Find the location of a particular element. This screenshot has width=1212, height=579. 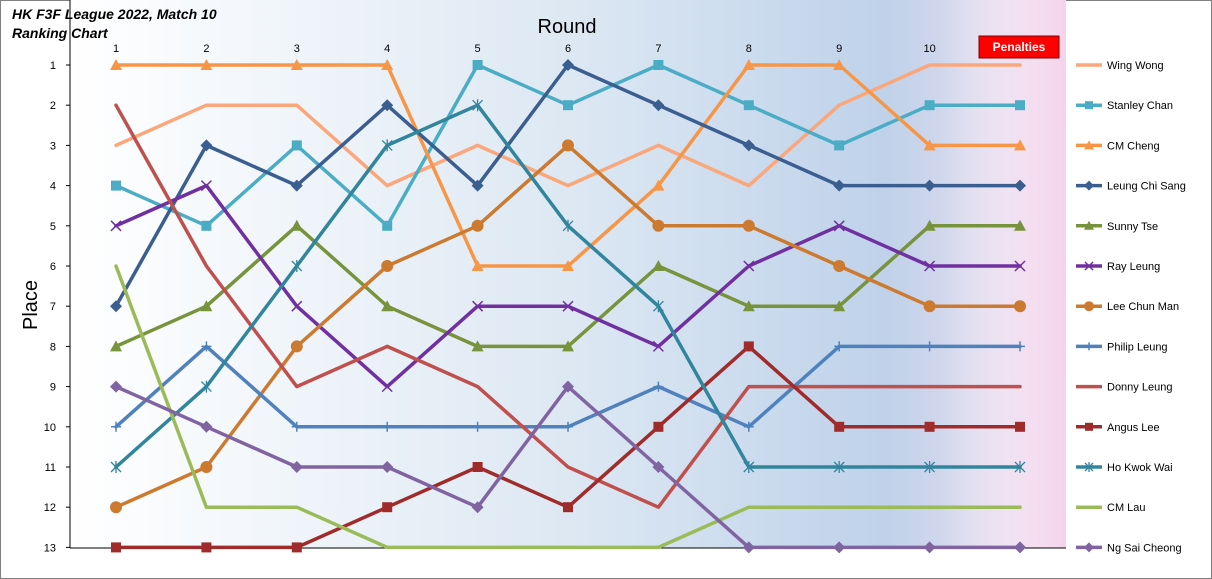

legend-item: Ray Leung is located at coordinates (1118, 267).